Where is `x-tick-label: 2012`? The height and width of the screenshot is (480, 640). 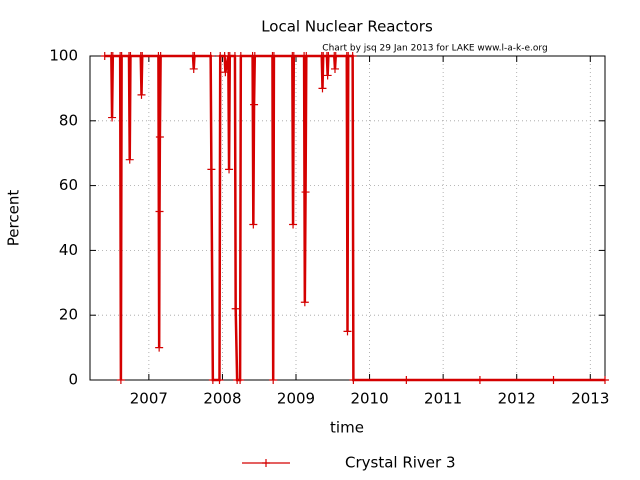
x-tick-label: 2012 is located at coordinates (517, 399).